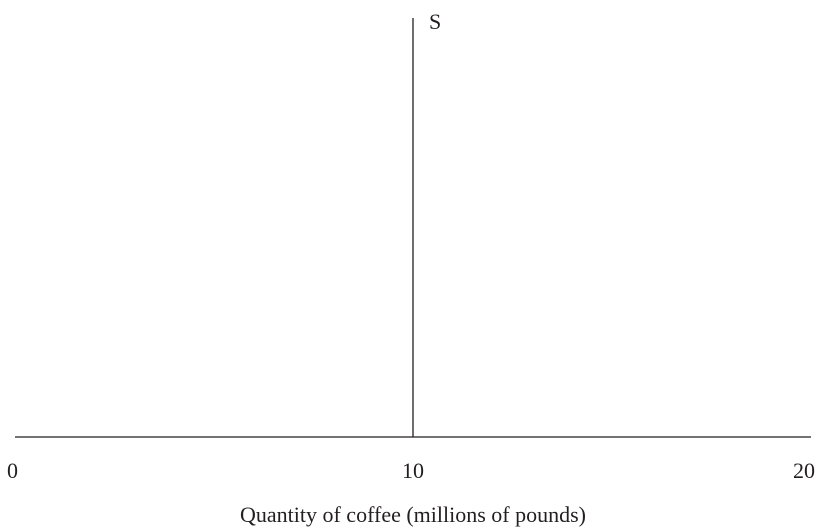  I want to click on x-axis-title: Quantity of coffee (millions of pounds), so click(413, 514).